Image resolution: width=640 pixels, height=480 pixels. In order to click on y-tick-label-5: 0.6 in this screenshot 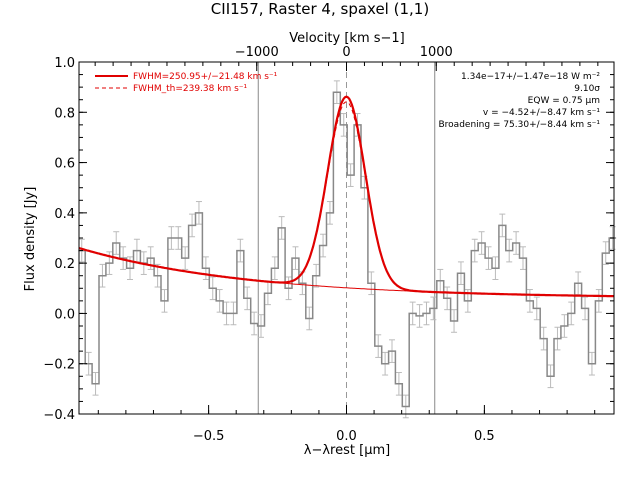, I will do `click(64, 164)`.